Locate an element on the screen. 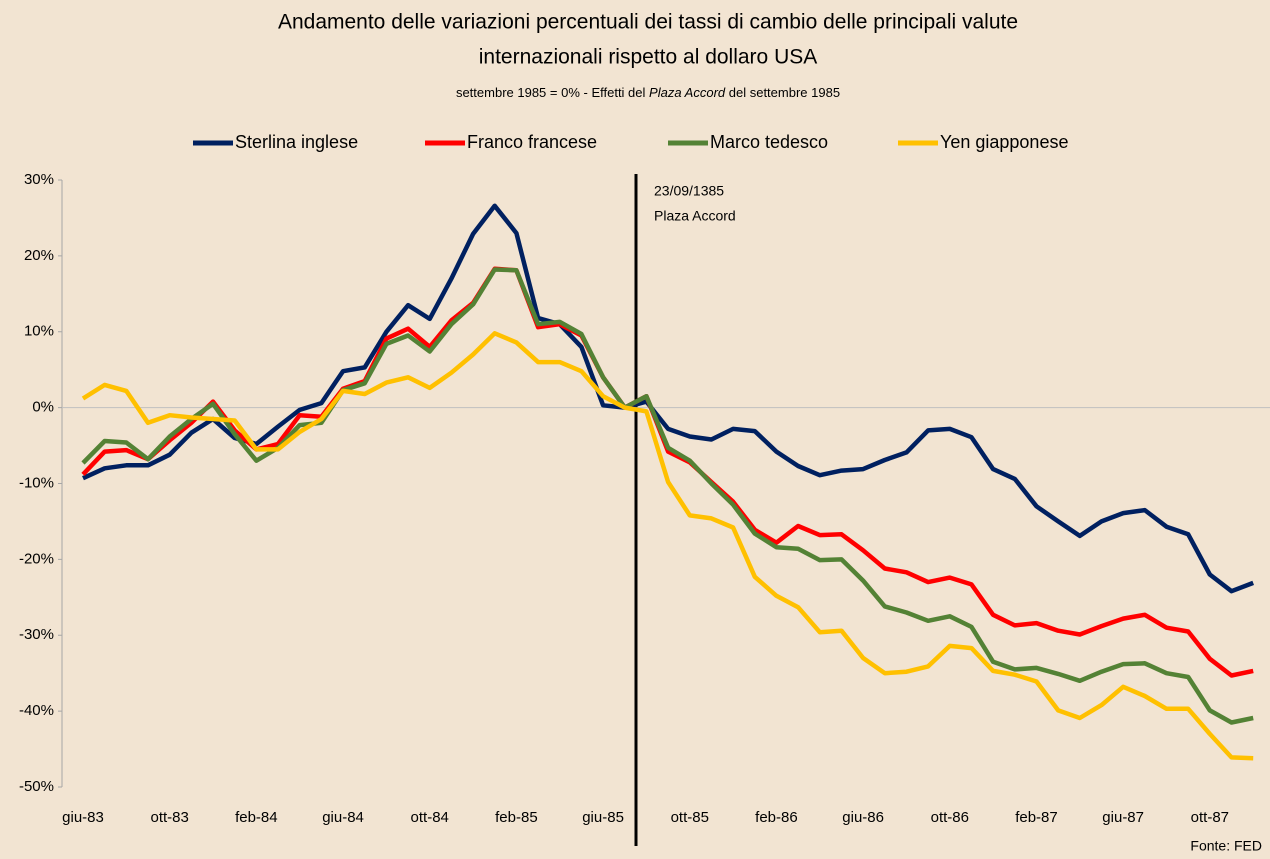 The image size is (1270, 859). y-tick-label: -10% is located at coordinates (36, 482).